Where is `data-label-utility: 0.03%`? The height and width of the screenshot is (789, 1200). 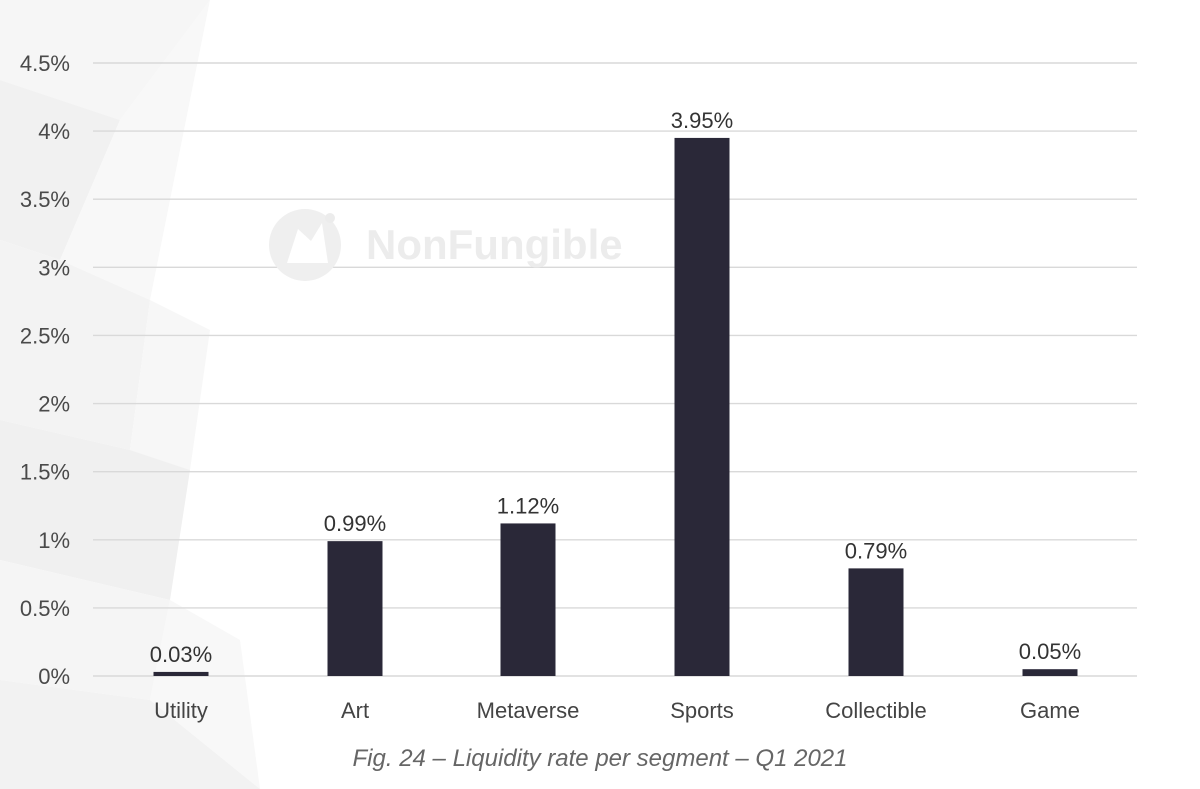
data-label-utility: 0.03% is located at coordinates (181, 654).